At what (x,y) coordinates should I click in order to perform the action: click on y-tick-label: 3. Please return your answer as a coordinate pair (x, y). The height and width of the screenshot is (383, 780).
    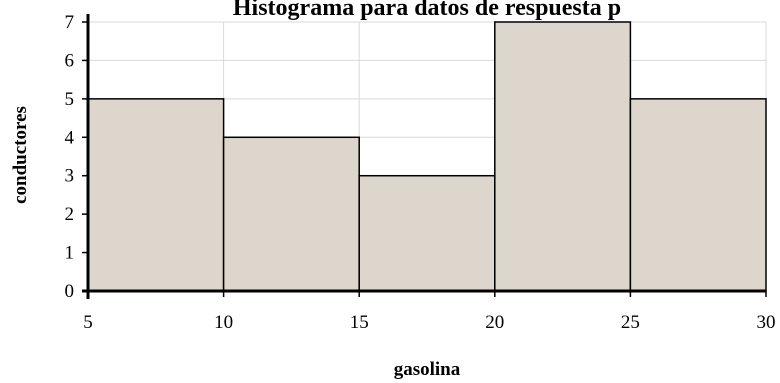
    Looking at the image, I should click on (70, 176).